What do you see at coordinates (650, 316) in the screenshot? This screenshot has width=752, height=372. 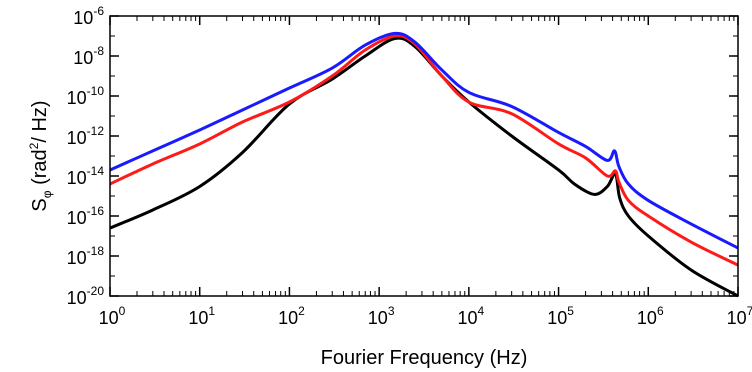 I see `x-tick-label: 10⁶` at bounding box center [650, 316].